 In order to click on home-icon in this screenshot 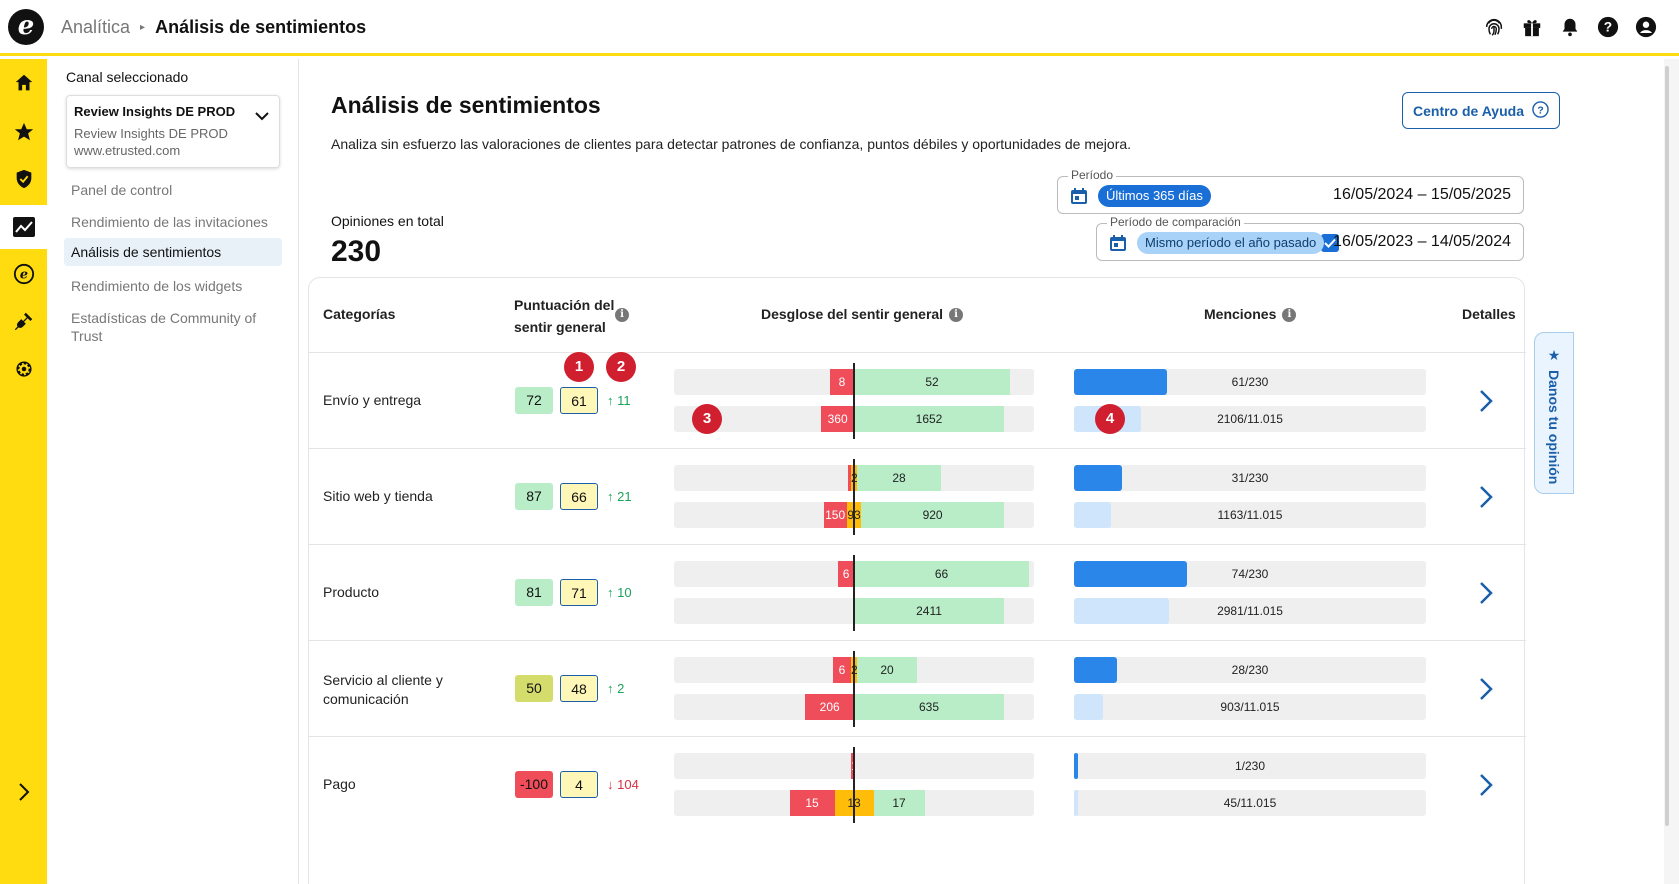, I will do `click(23, 83)`.